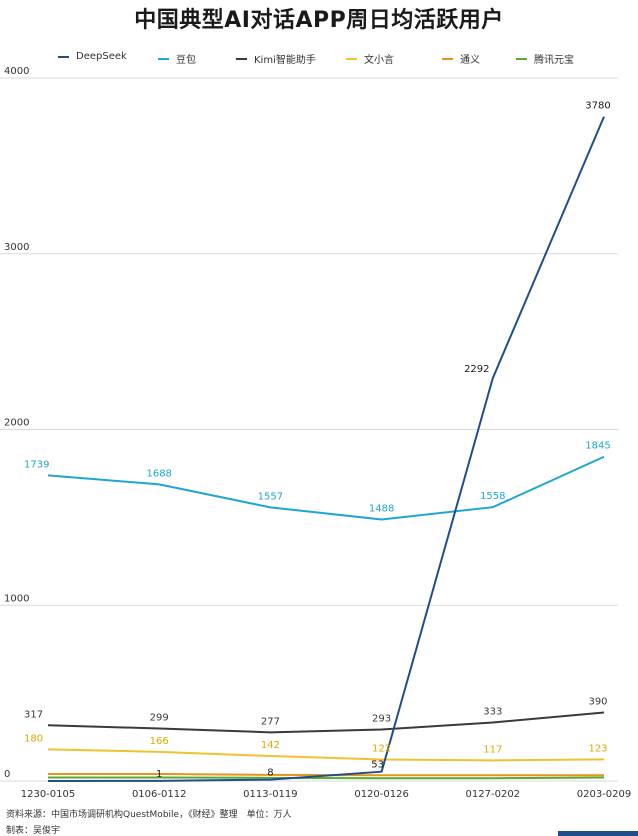 This screenshot has height=836, width=638. I want to click on y-tick-label: 4000, so click(16, 71).